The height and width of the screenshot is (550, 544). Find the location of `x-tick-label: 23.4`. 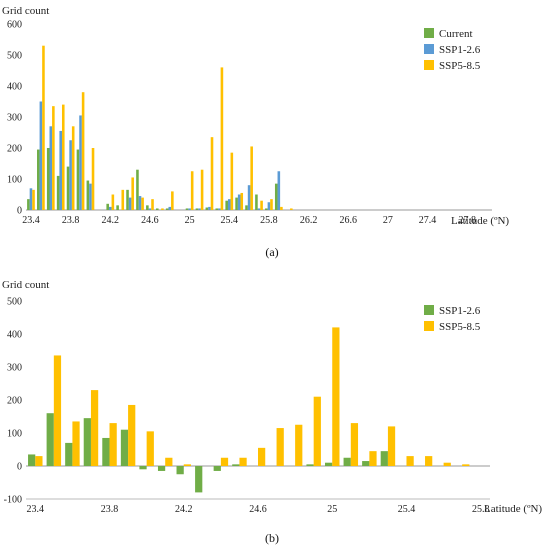

x-tick-label: 23.4 is located at coordinates (31, 220).